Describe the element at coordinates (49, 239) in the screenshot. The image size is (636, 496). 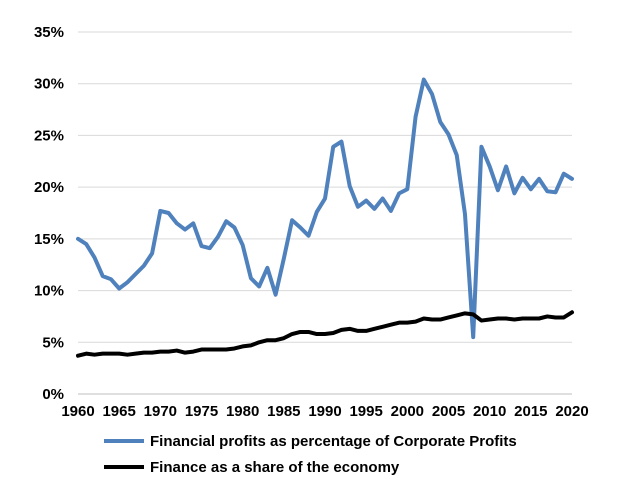
I see `y-tick-label: 15%` at that location.